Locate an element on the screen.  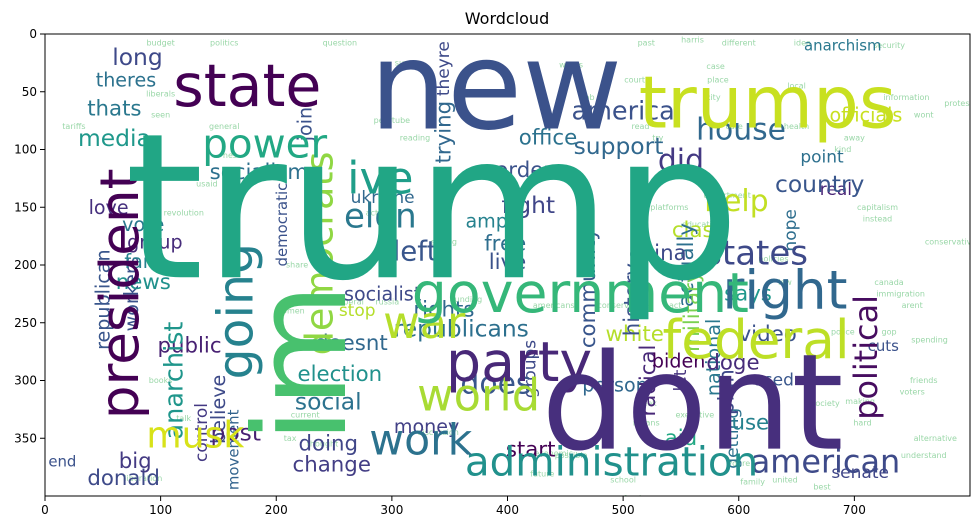
word-americans: americans is located at coordinates (554, 305).